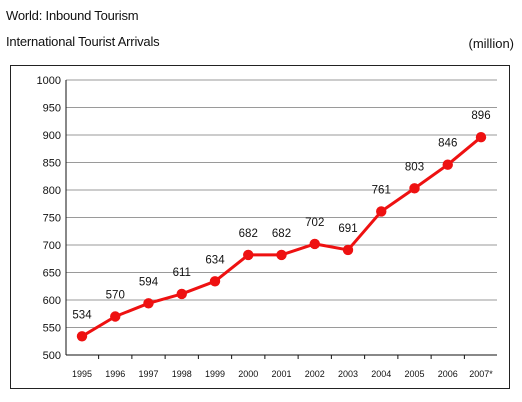 The width and height of the screenshot is (522, 402). What do you see at coordinates (52, 164) in the screenshot?
I see `y-tick-label: 850` at bounding box center [52, 164].